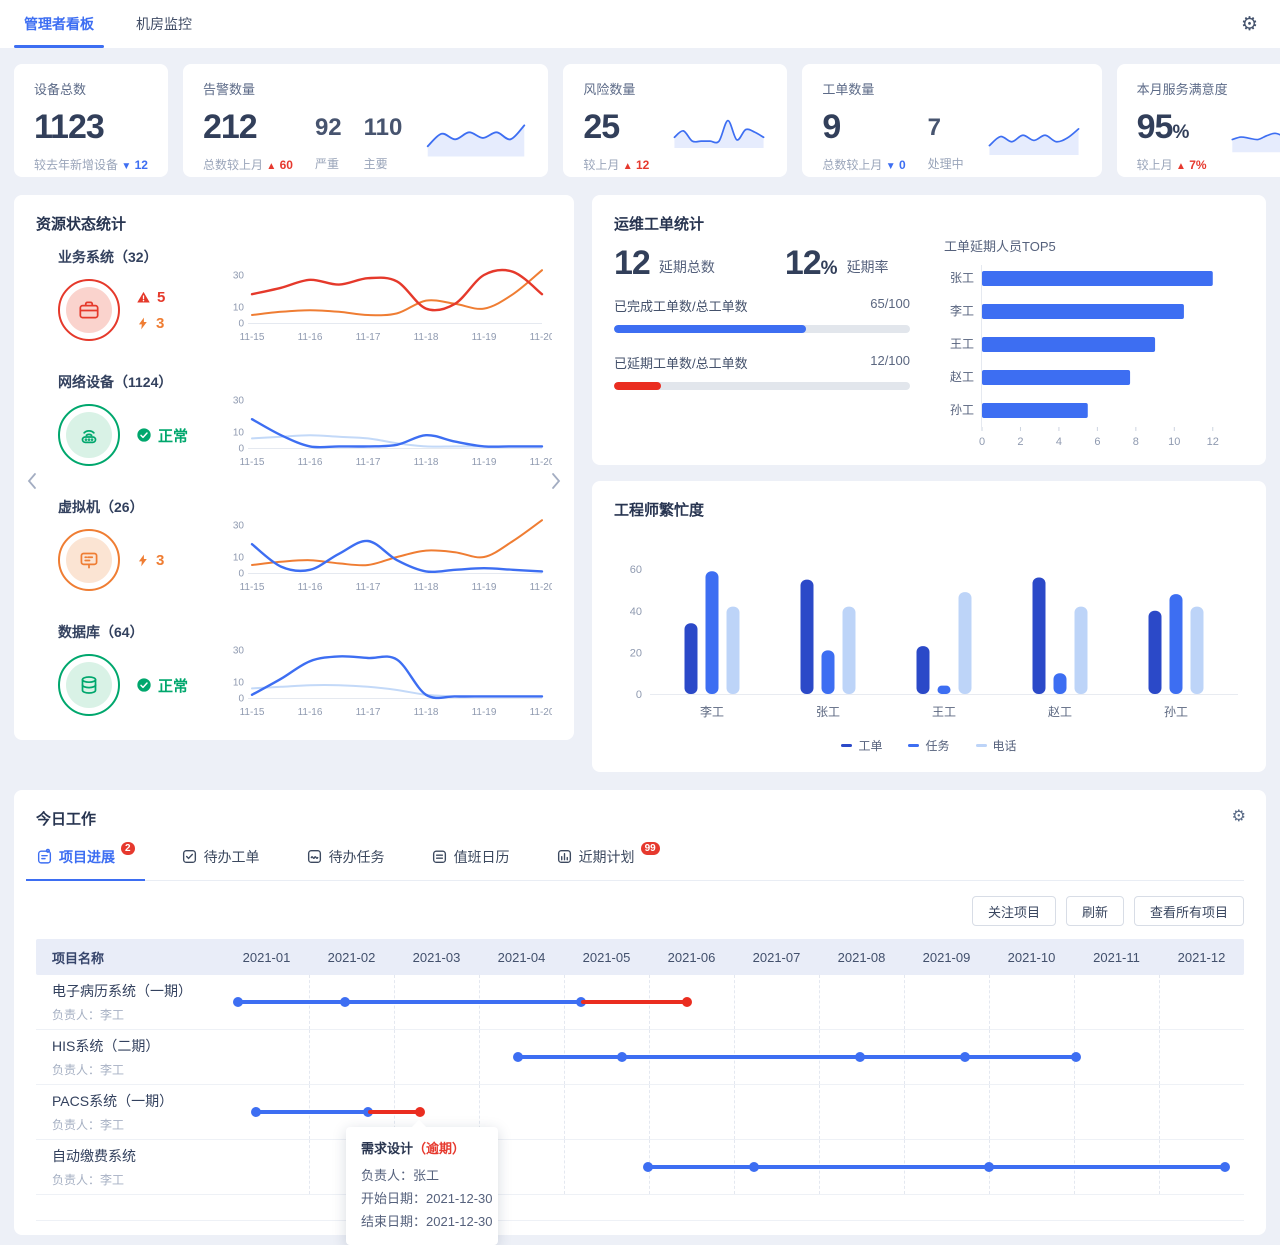 The image size is (1280, 1245). I want to click on status-normal-badge: 正常, so click(162, 685).